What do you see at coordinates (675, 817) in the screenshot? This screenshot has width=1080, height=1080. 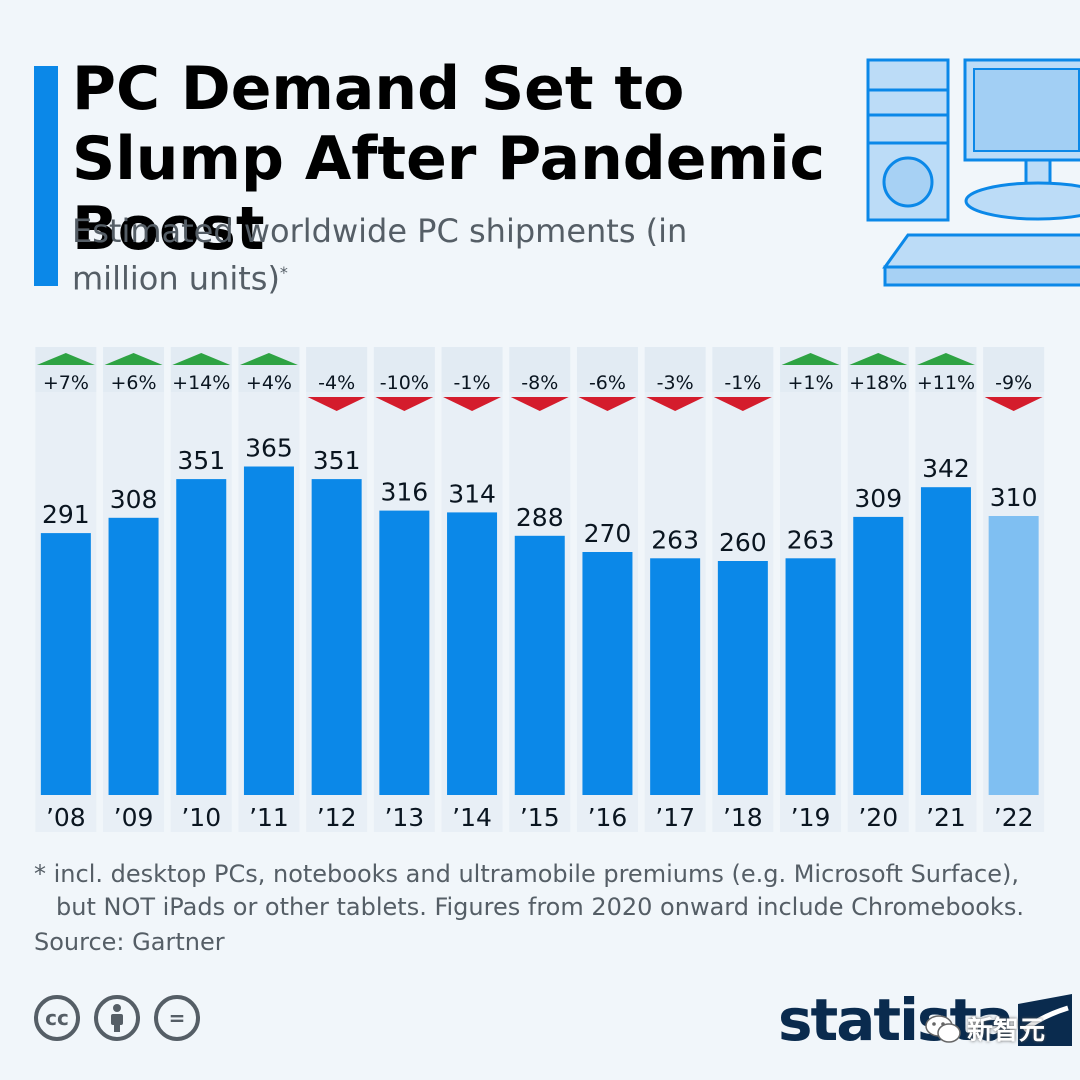 I see `x-tick-label: ’17` at bounding box center [675, 817].